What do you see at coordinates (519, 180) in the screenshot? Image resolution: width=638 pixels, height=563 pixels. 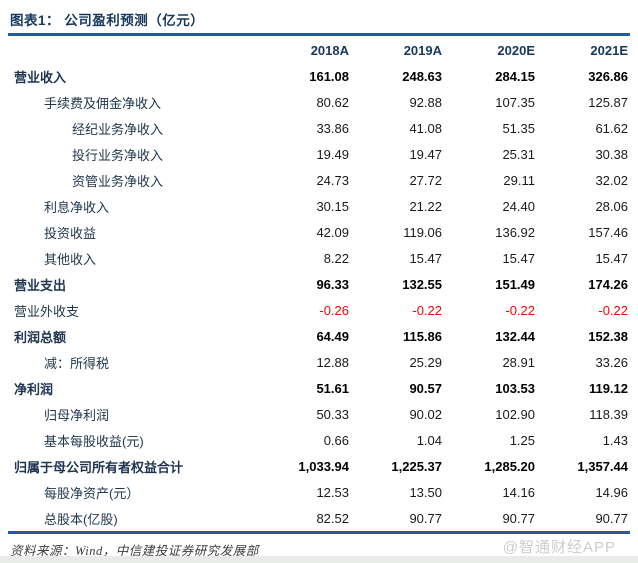 I see `cell-value: 29.11` at bounding box center [519, 180].